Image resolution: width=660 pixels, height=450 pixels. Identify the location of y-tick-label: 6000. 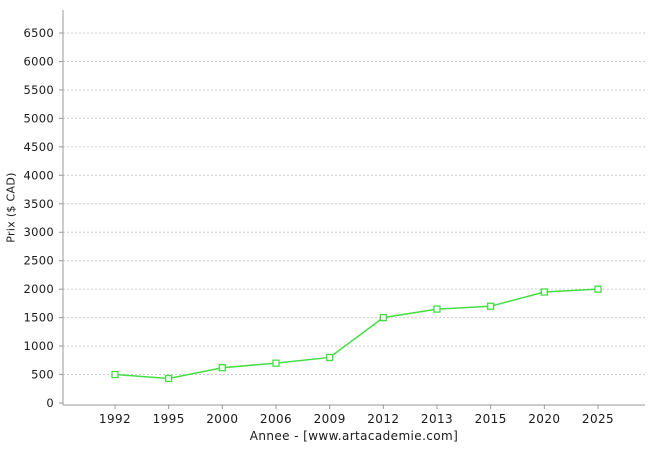
(39, 61).